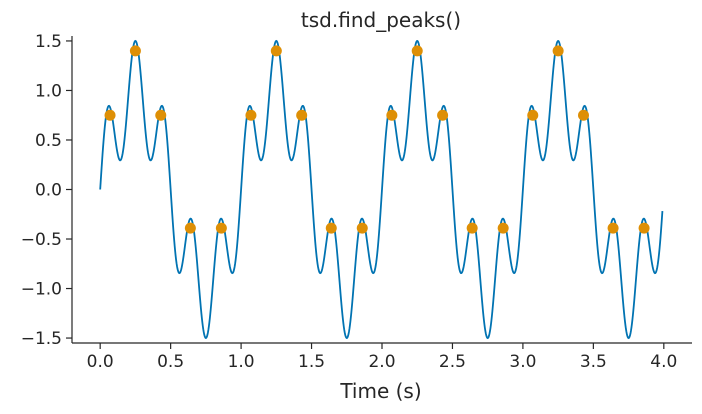  I want to click on y-tick-label: −0.5, so click(41, 240).